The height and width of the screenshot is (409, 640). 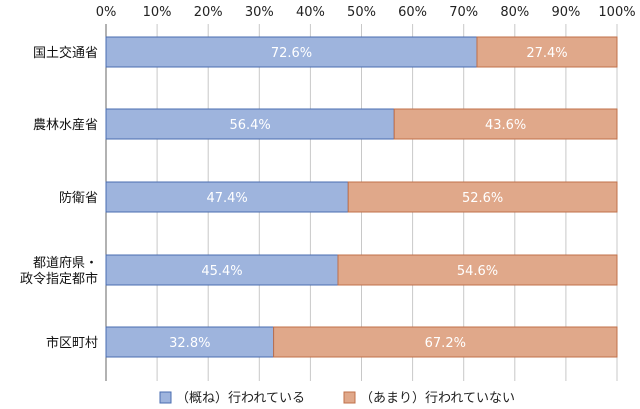 I want to click on x-tick-label: 60%, so click(x=412, y=12).